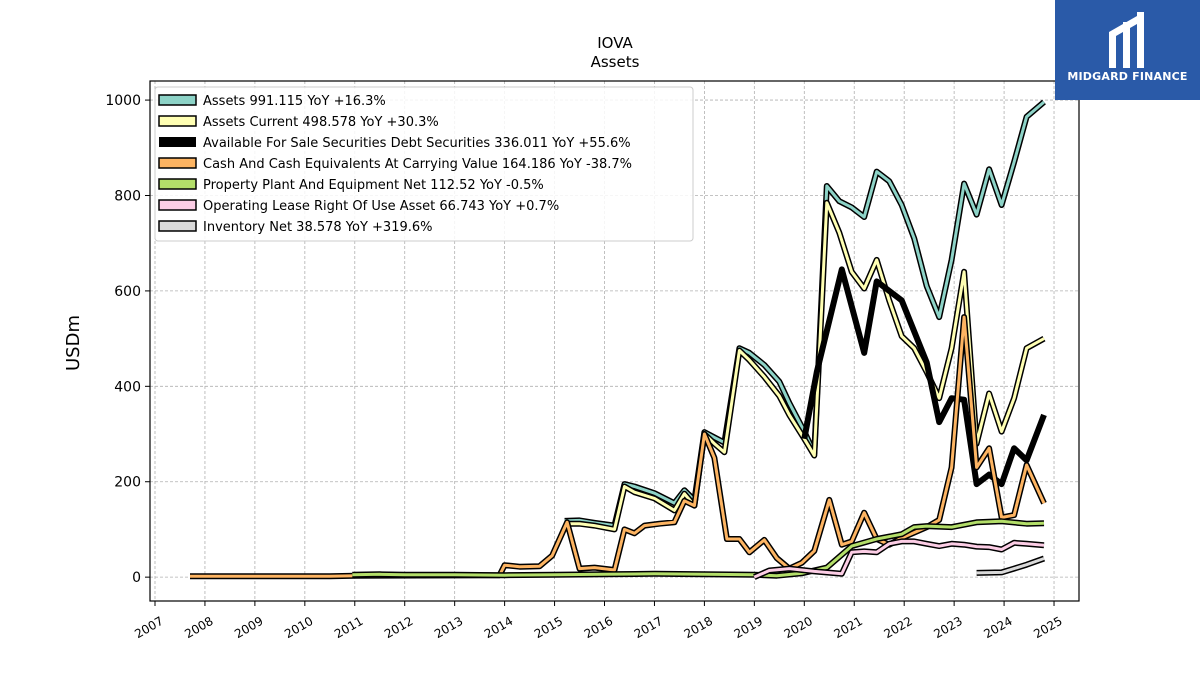 Image resolution: width=1200 pixels, height=675 pixels. Describe the element at coordinates (498, 627) in the screenshot. I see `x-tick-label: 2014` at that location.